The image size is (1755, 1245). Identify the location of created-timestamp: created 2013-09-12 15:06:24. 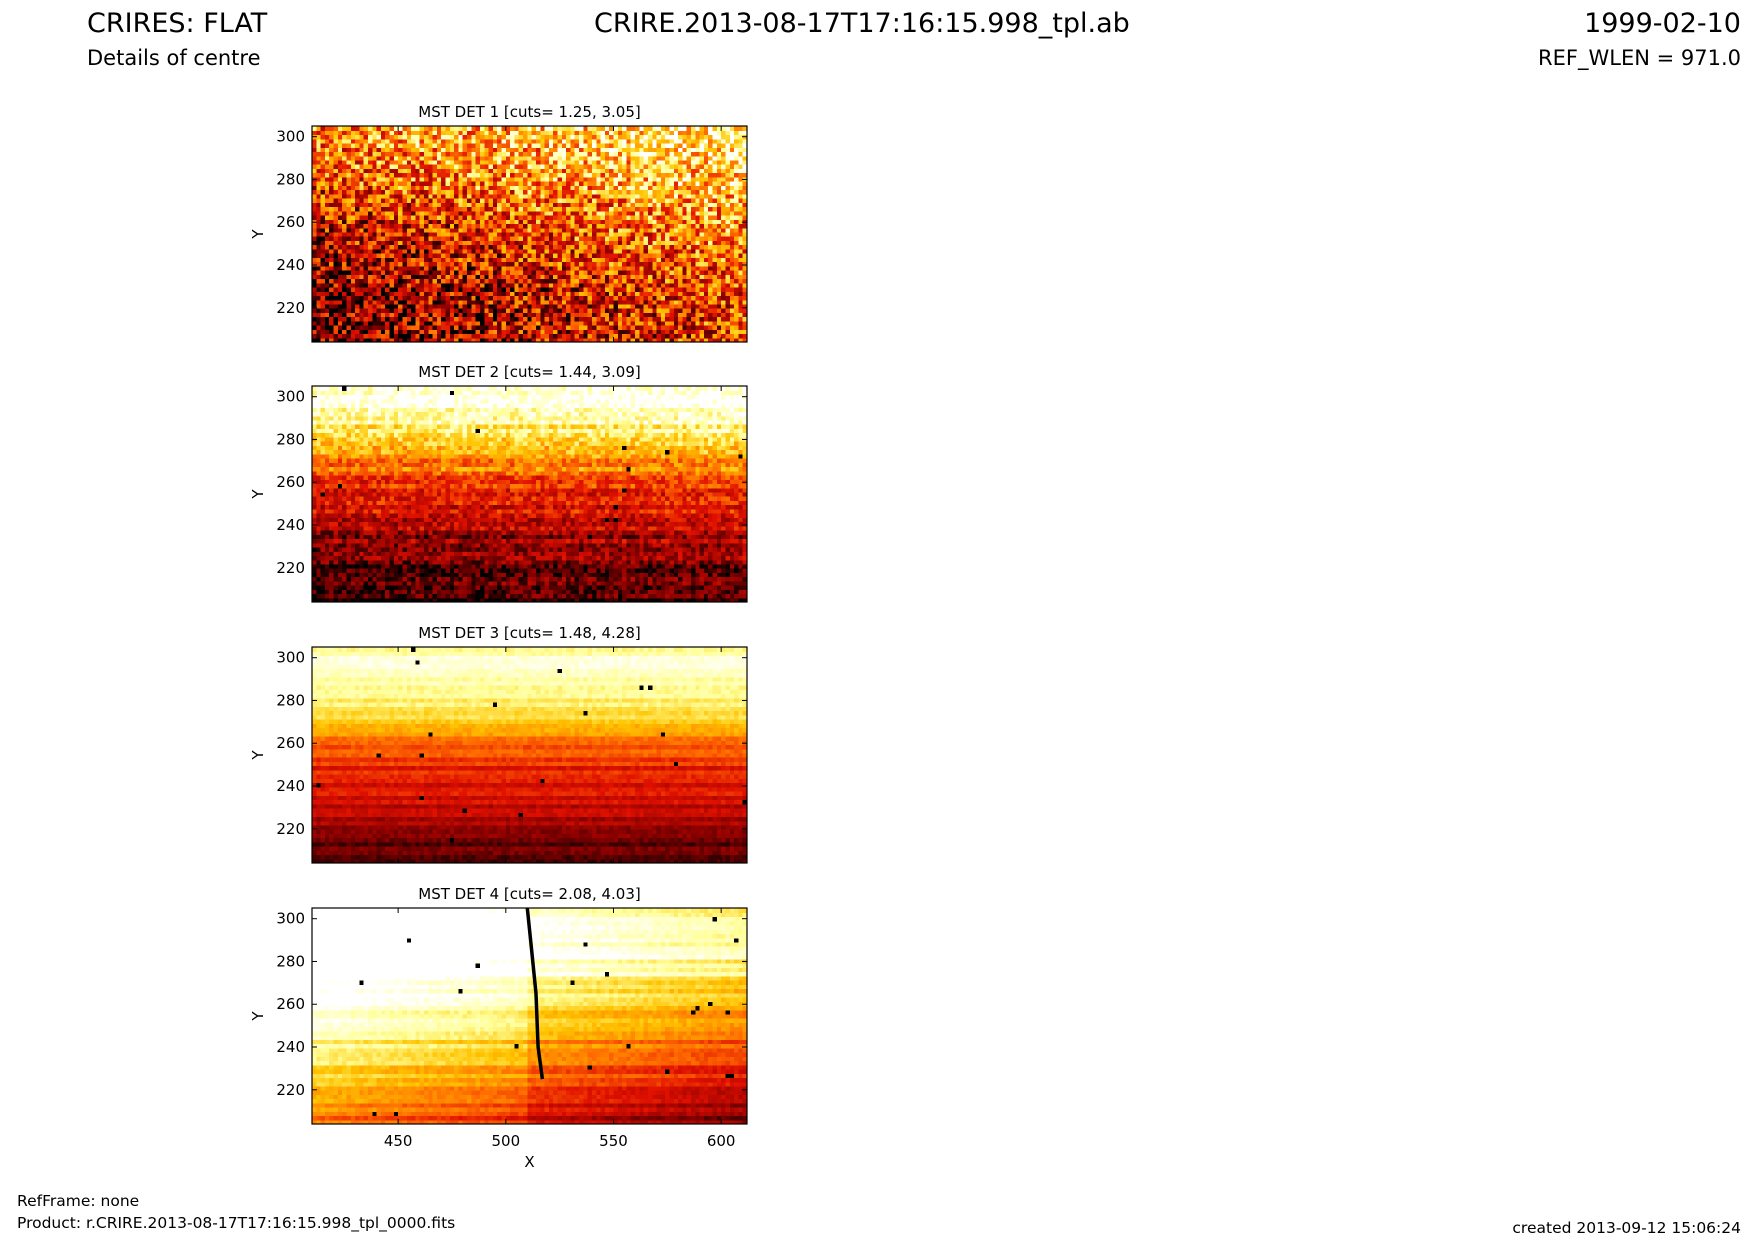
(1626, 1228).